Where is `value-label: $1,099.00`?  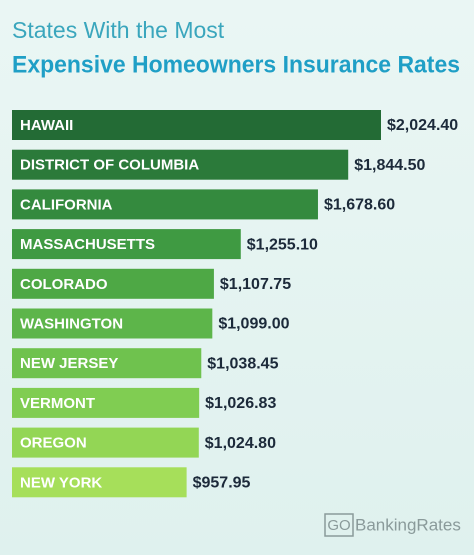
value-label: $1,099.00 is located at coordinates (253, 324).